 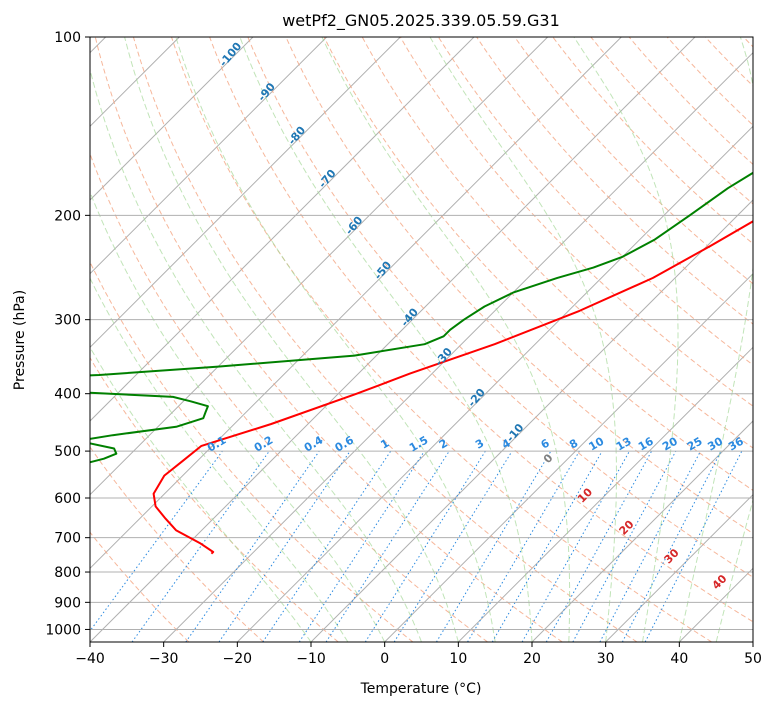 I want to click on x-tick-label: 20, so click(x=532, y=659).